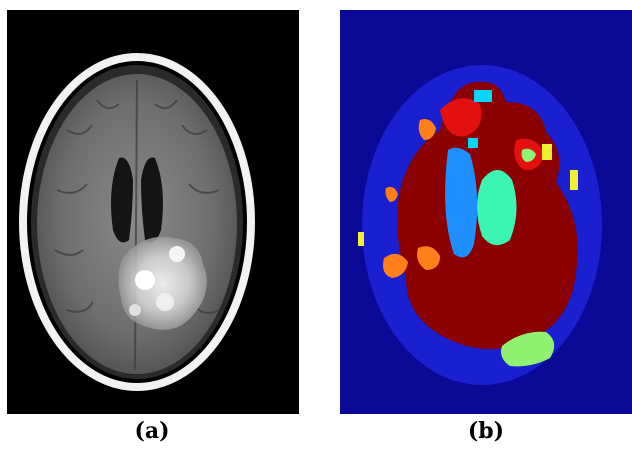  I want to click on right-ventricle, so click(152, 200).